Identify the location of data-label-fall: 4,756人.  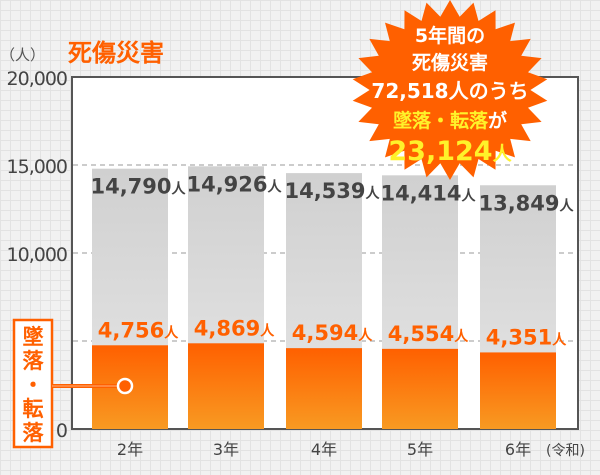
(138, 330).